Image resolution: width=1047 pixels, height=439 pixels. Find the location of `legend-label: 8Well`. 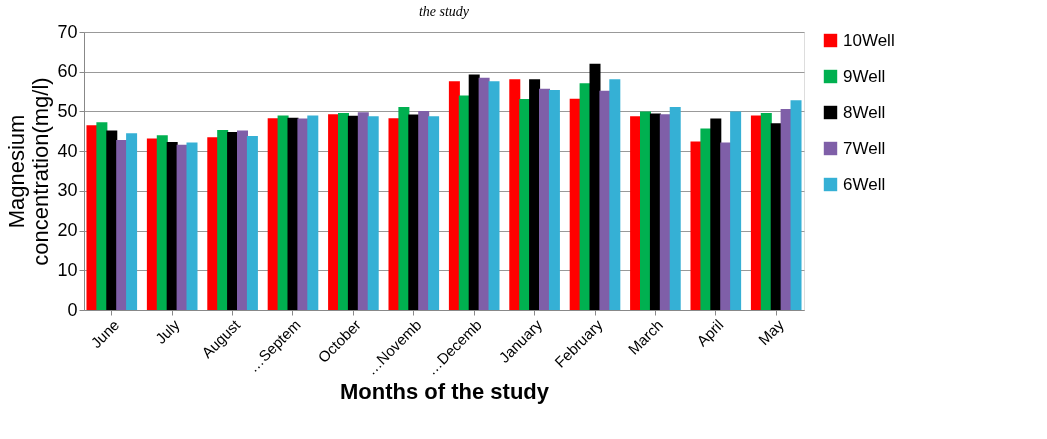

legend-label: 8Well is located at coordinates (864, 112).